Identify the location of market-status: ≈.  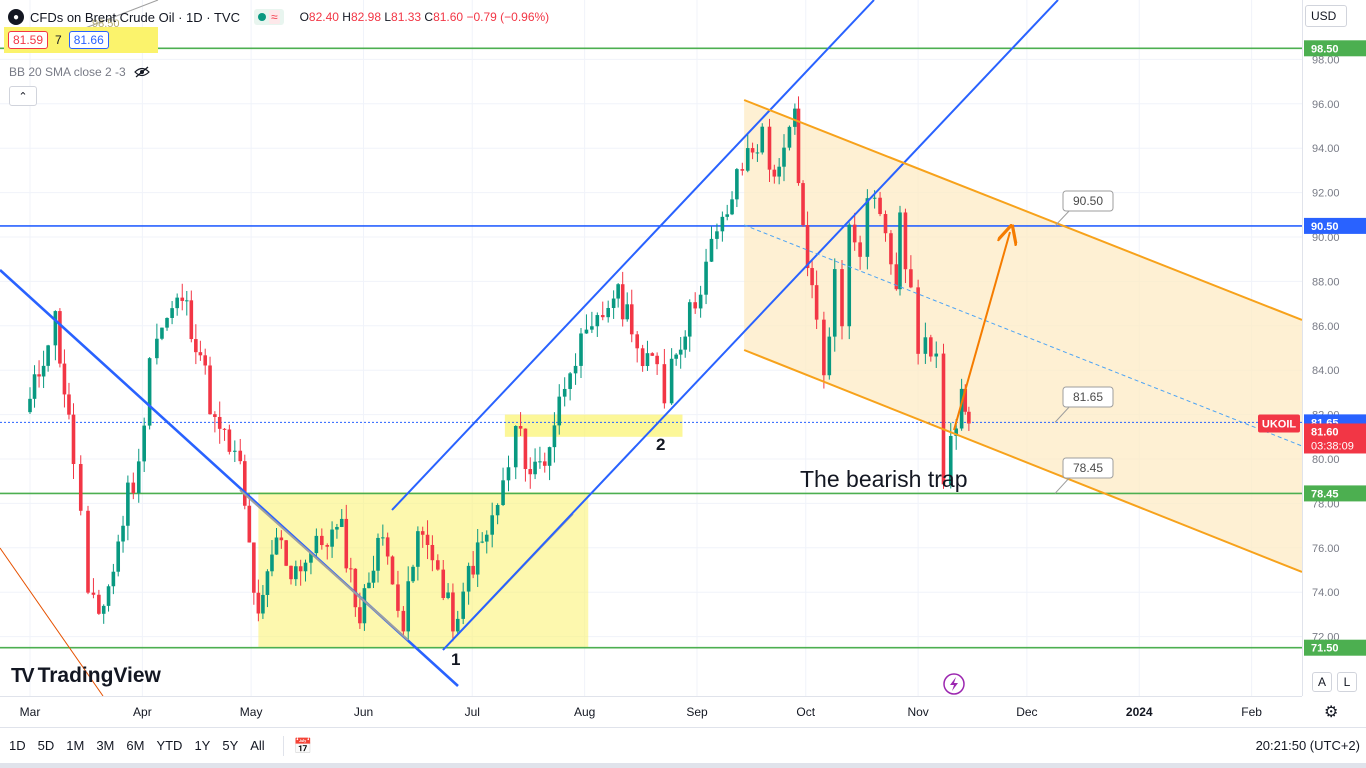
(268, 17).